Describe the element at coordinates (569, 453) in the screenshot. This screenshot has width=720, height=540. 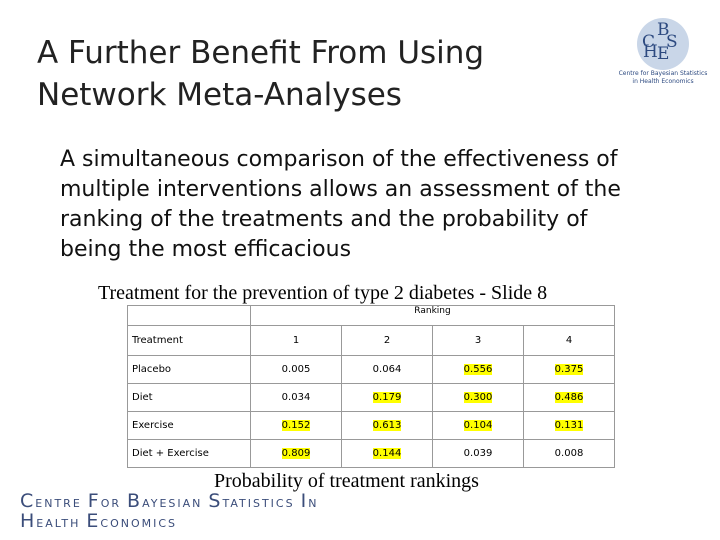
I see `cell: 0.008` at that location.